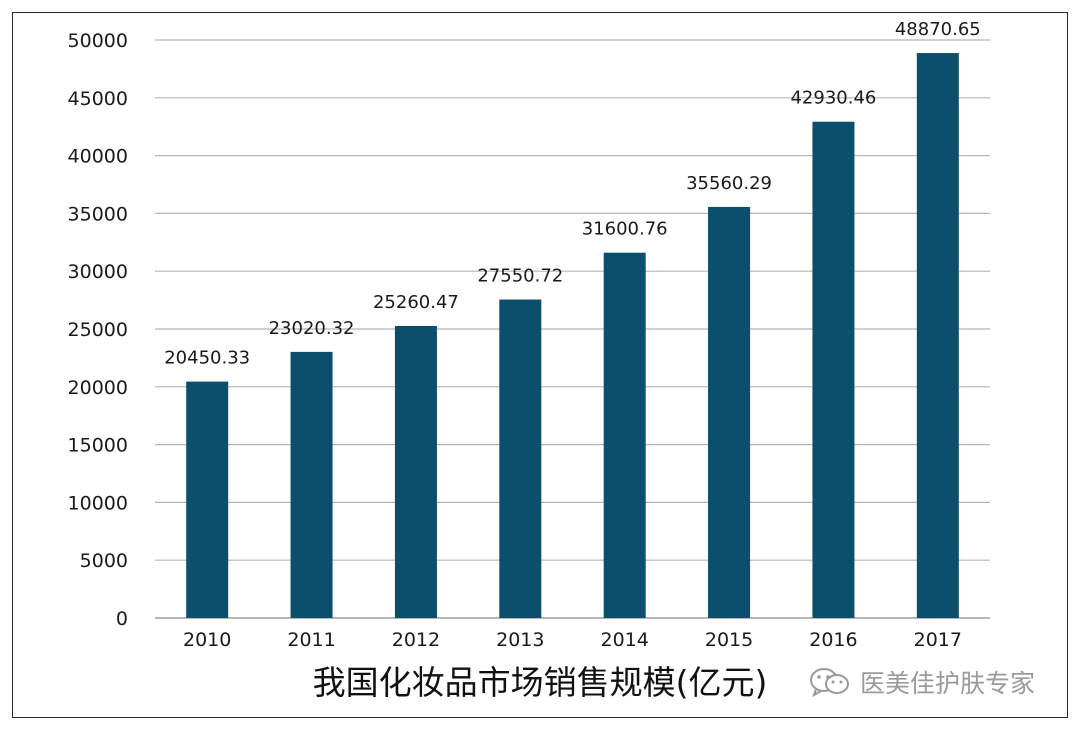 The height and width of the screenshot is (732, 1080). I want to click on x-tick-label: 2011, so click(311, 640).